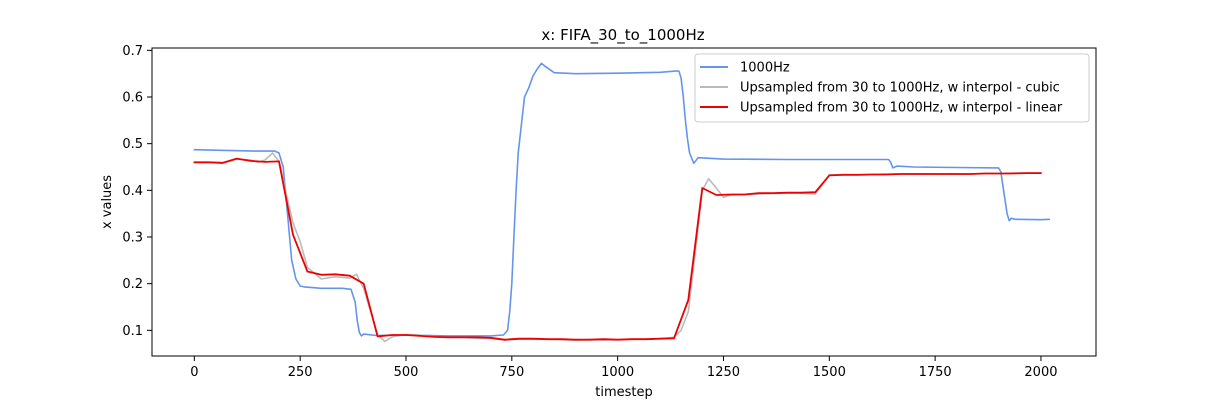  Describe the element at coordinates (765, 68) in the screenshot. I see `legend-label: 1000Hz` at that location.